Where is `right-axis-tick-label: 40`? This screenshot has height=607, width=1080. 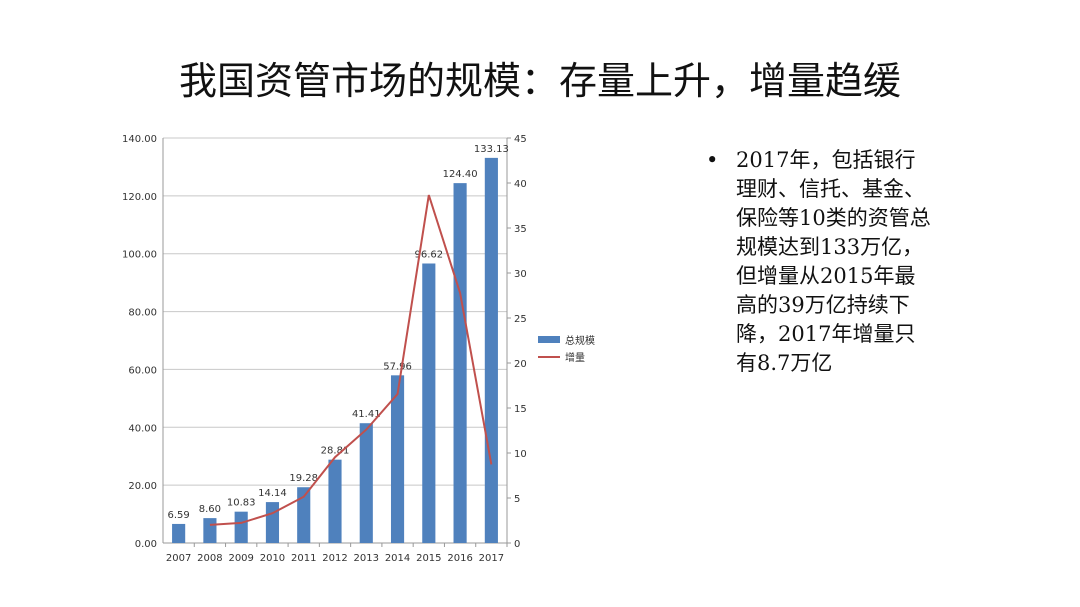
right-axis-tick-label: 40 is located at coordinates (520, 184).